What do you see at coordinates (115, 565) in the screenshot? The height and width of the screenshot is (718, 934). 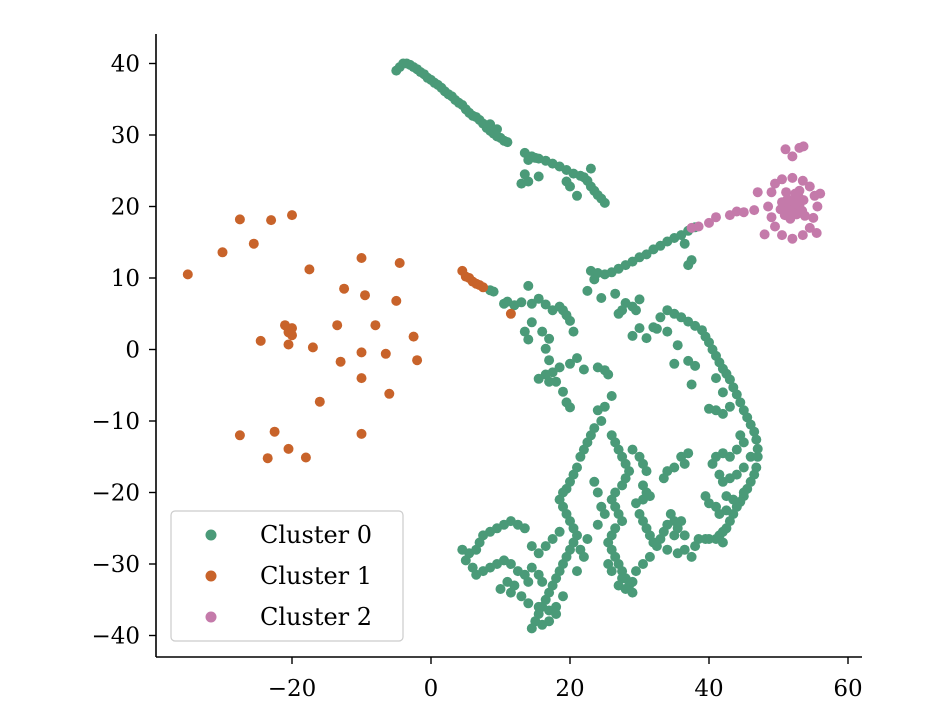 I see `y-tick-label: −30` at bounding box center [115, 565].